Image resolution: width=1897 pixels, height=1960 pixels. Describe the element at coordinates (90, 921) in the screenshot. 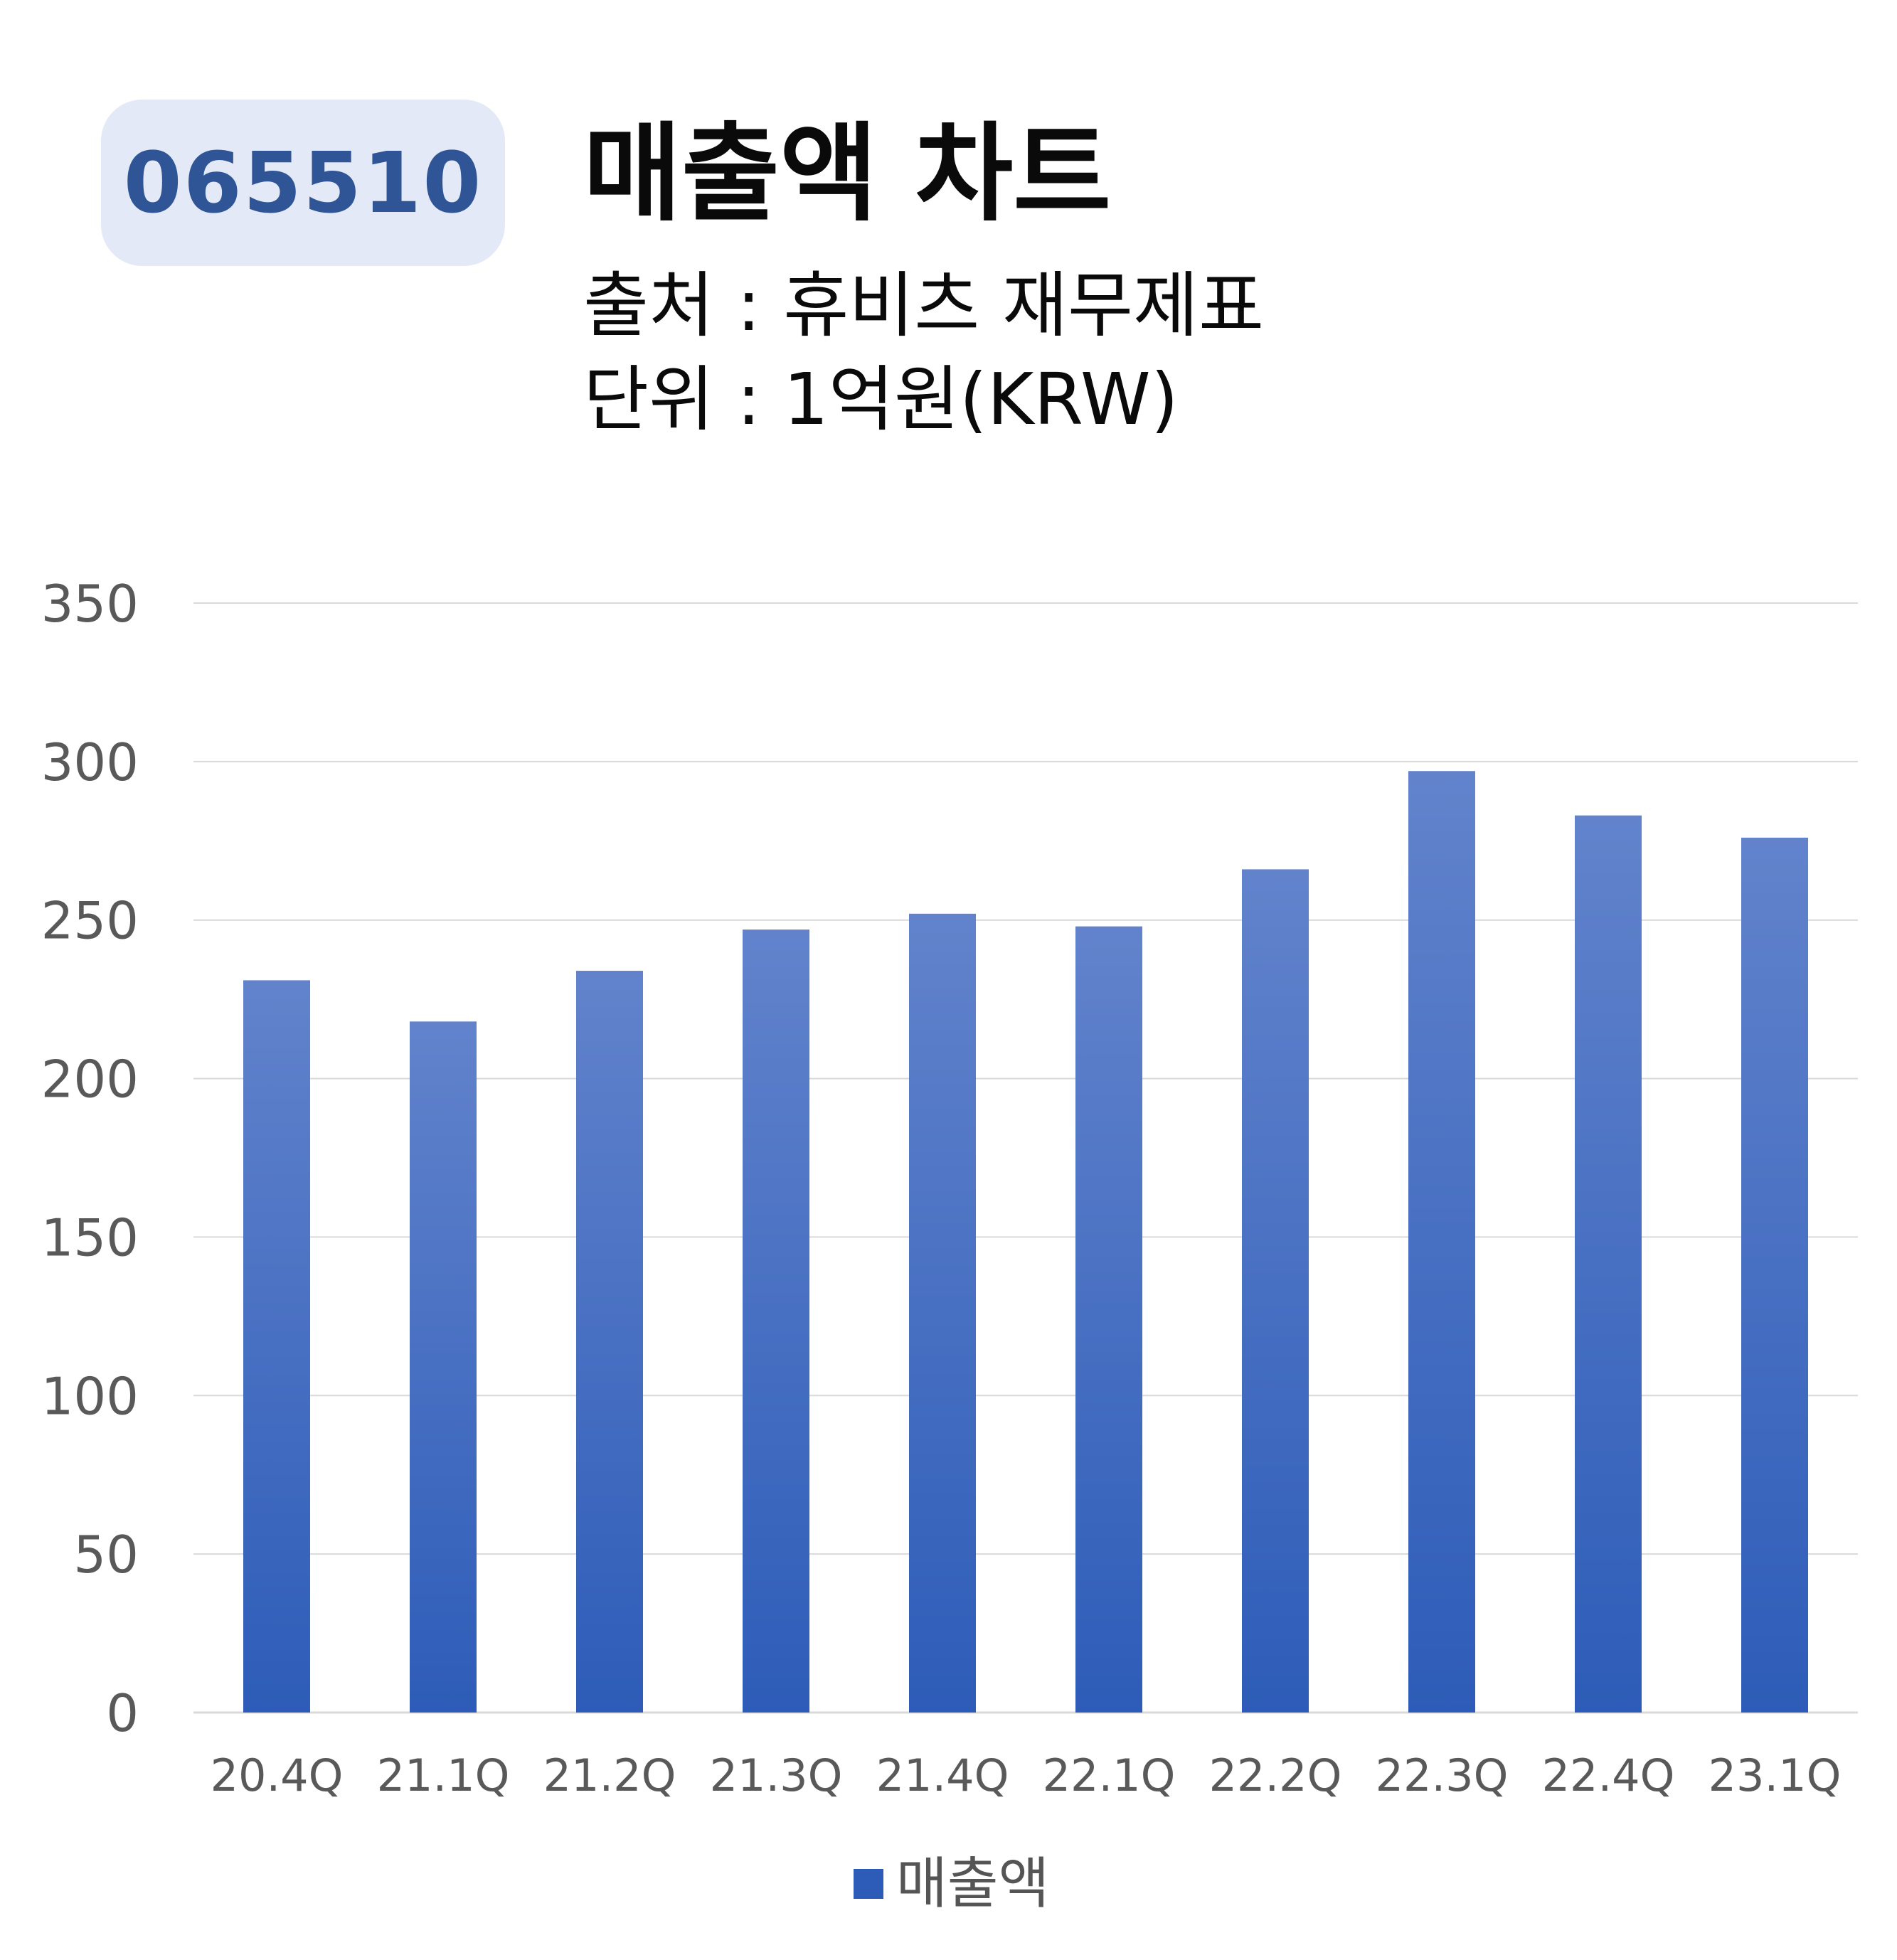

I see `y-tick-label: 250` at that location.